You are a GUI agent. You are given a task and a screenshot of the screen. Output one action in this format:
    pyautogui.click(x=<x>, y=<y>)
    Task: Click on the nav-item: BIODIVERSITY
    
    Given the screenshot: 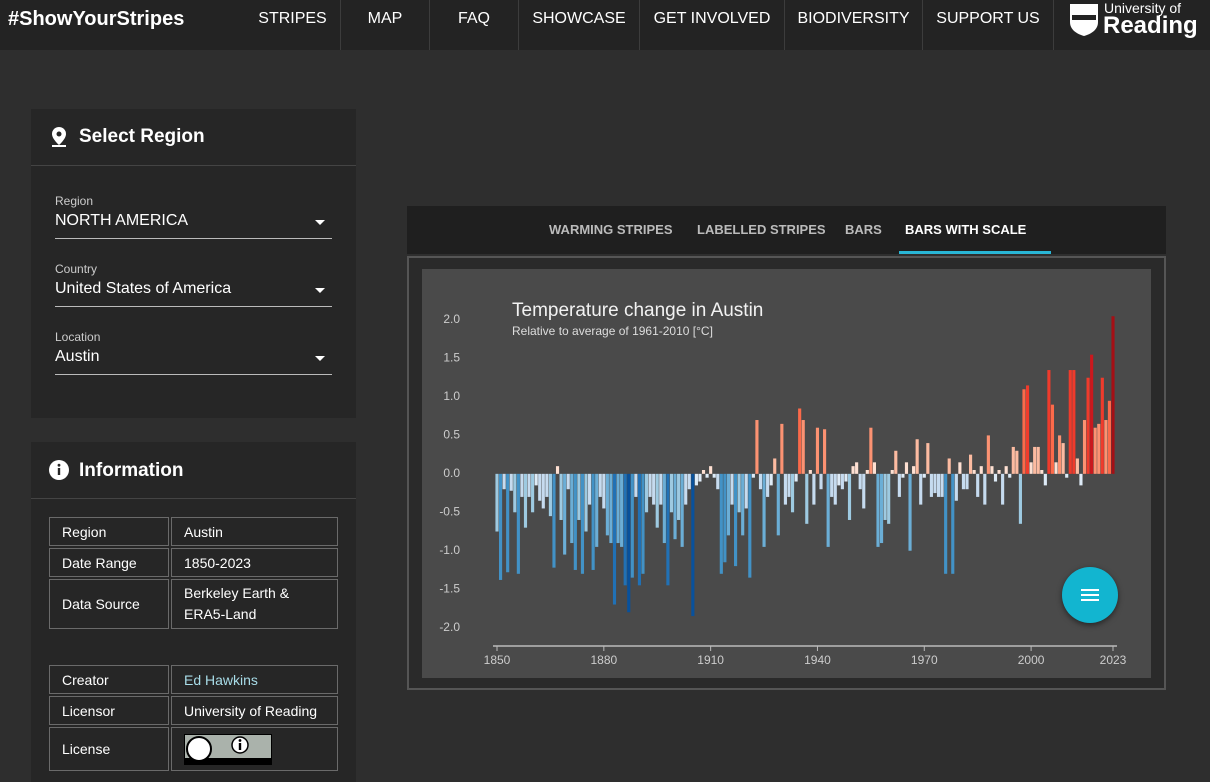 What is the action you would take?
    pyautogui.click(x=854, y=25)
    